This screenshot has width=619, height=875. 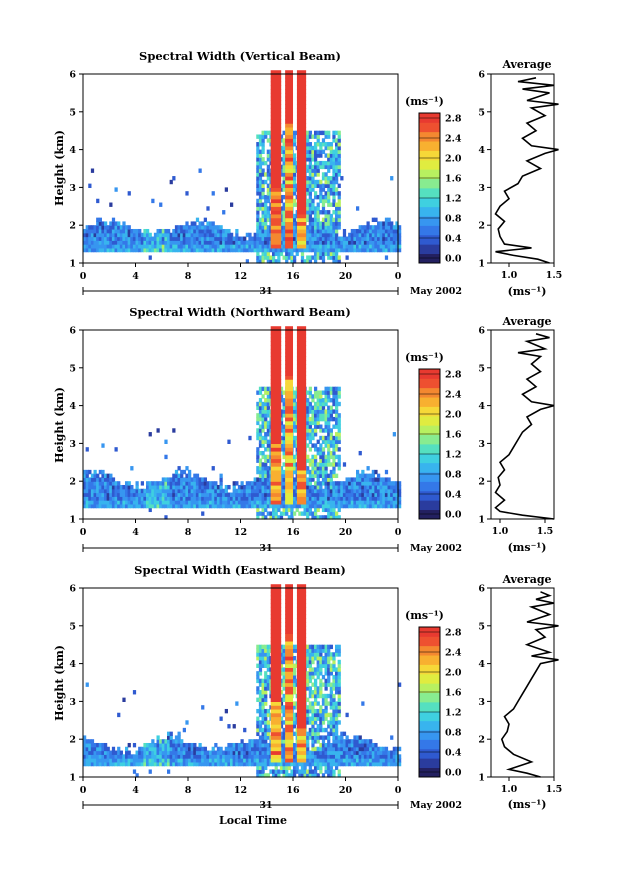 What do you see at coordinates (242, 167) in the screenshot?
I see `heatmap-plot` at bounding box center [242, 167].